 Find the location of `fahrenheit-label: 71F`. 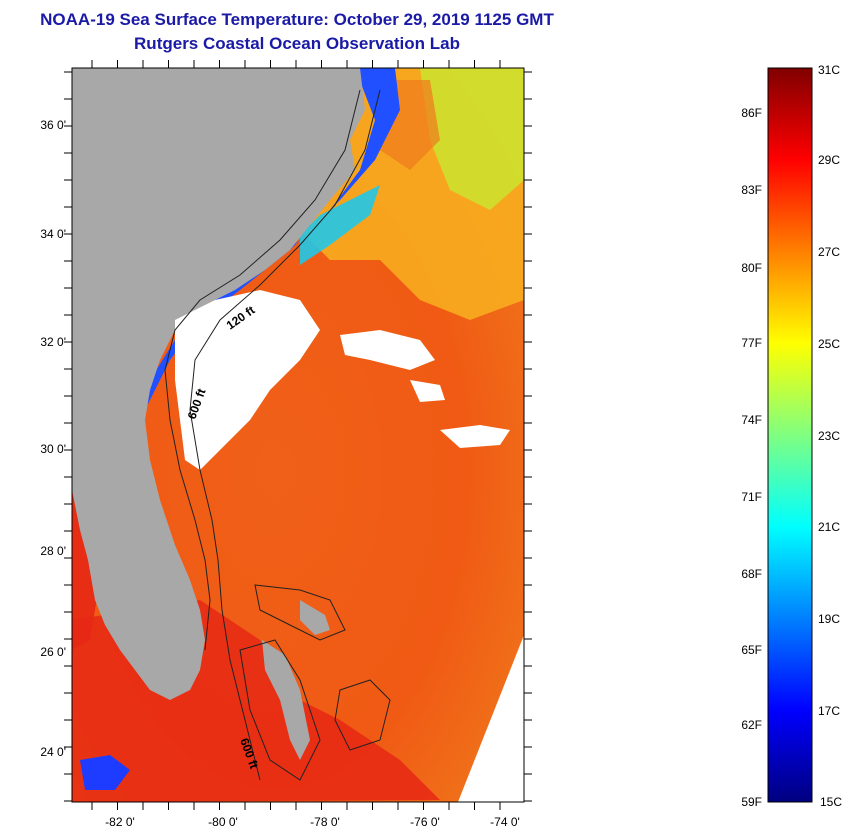

fahrenheit-label: 71F is located at coordinates (751, 497).